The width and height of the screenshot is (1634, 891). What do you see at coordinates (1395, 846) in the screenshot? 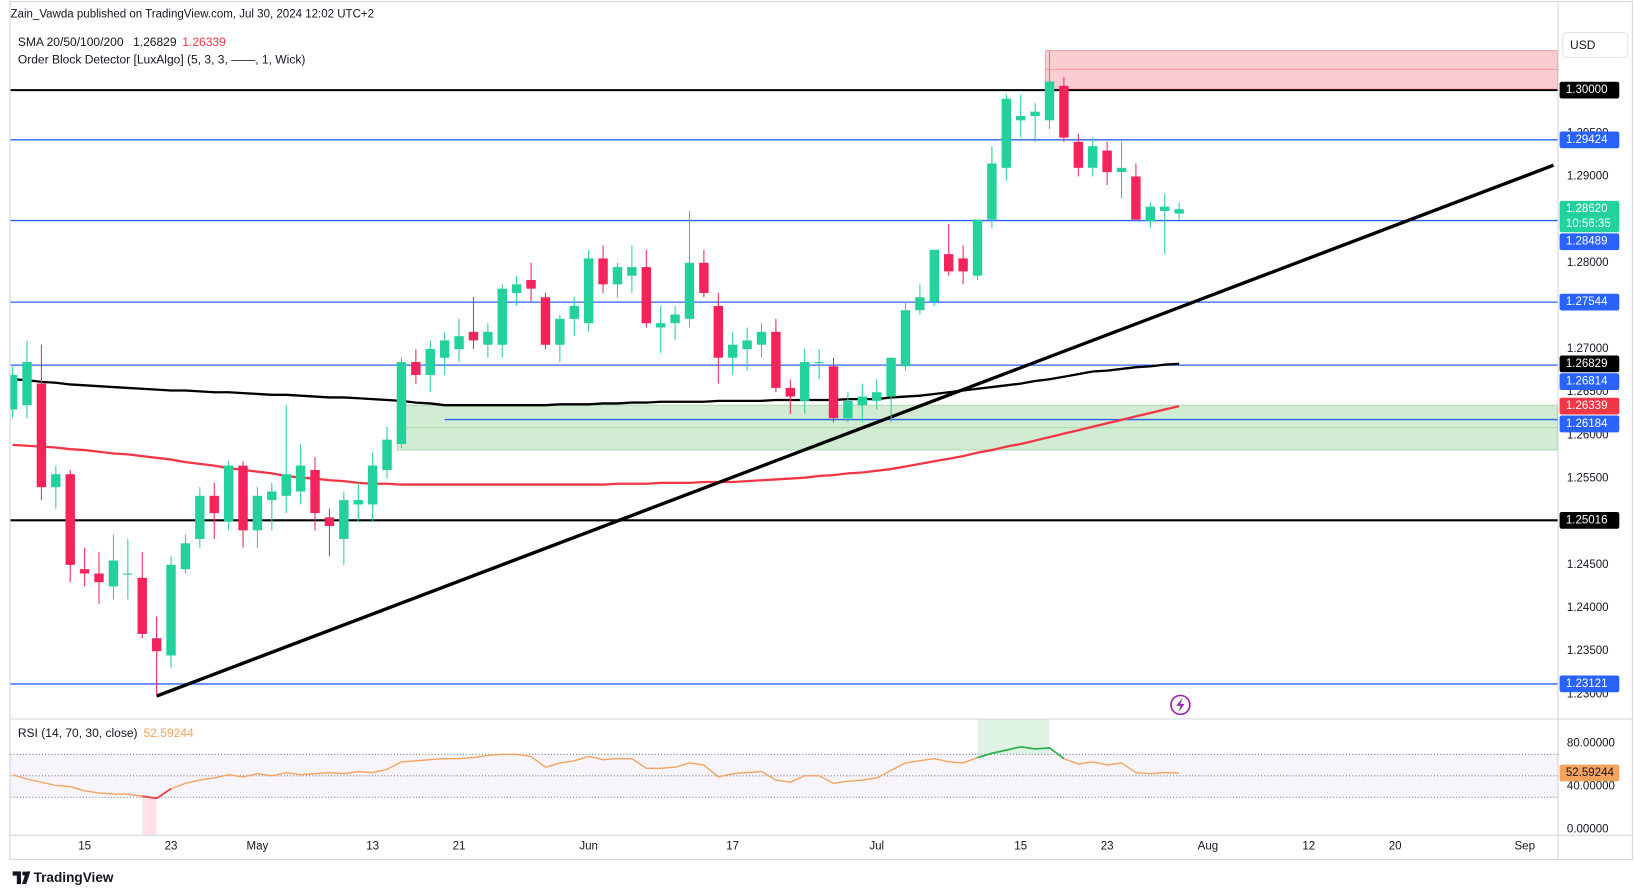
I see `x-tick-label: 20` at bounding box center [1395, 846].